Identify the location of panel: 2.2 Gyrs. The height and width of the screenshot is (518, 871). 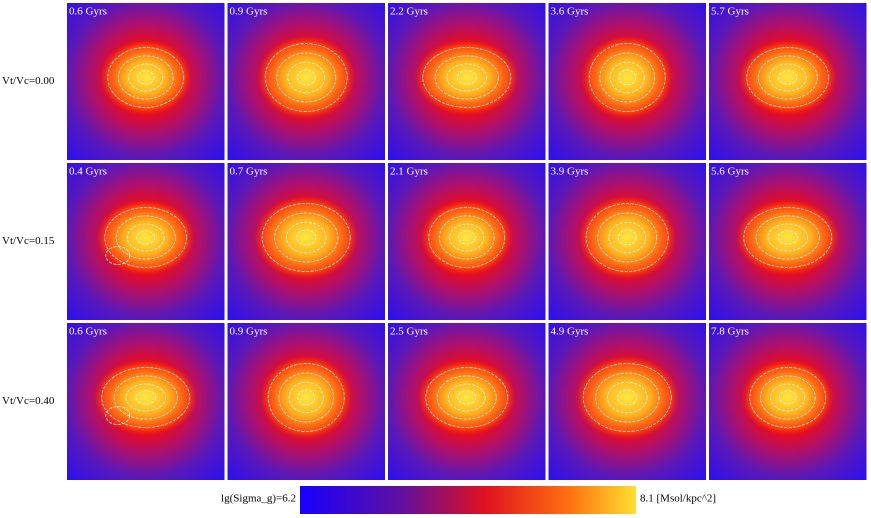
(467, 81).